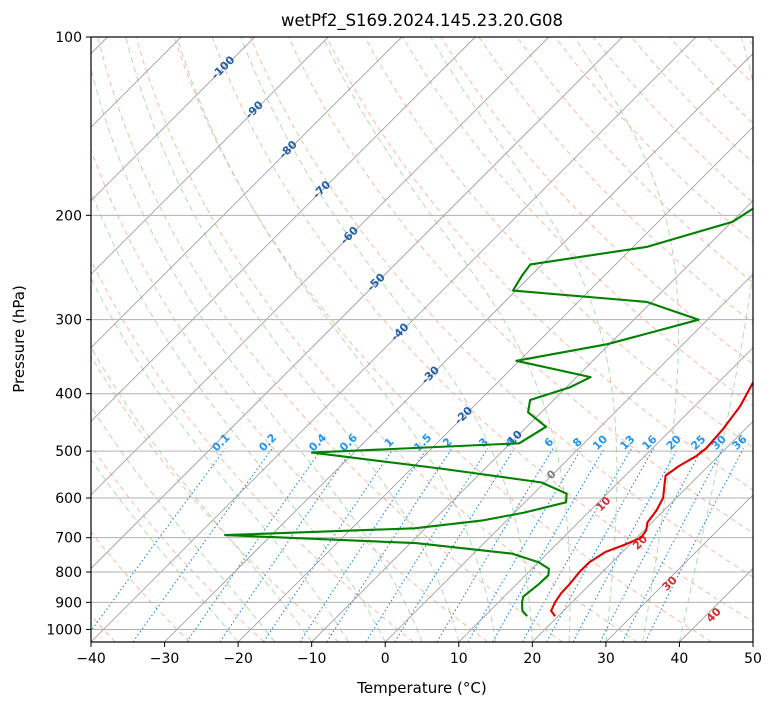  I want to click on mixing-ratio-label: 1, so click(389, 442).